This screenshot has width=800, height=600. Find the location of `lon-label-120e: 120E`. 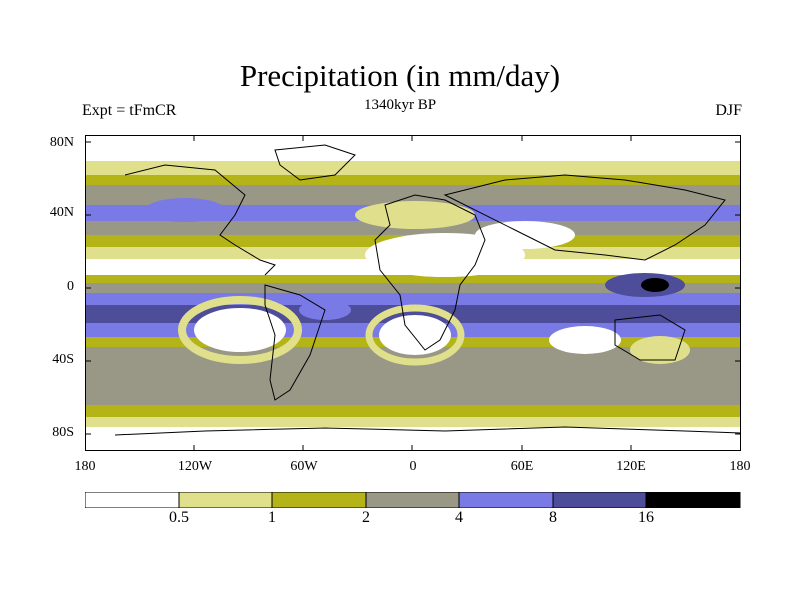

lon-label-120e: 120E is located at coordinates (631, 466).